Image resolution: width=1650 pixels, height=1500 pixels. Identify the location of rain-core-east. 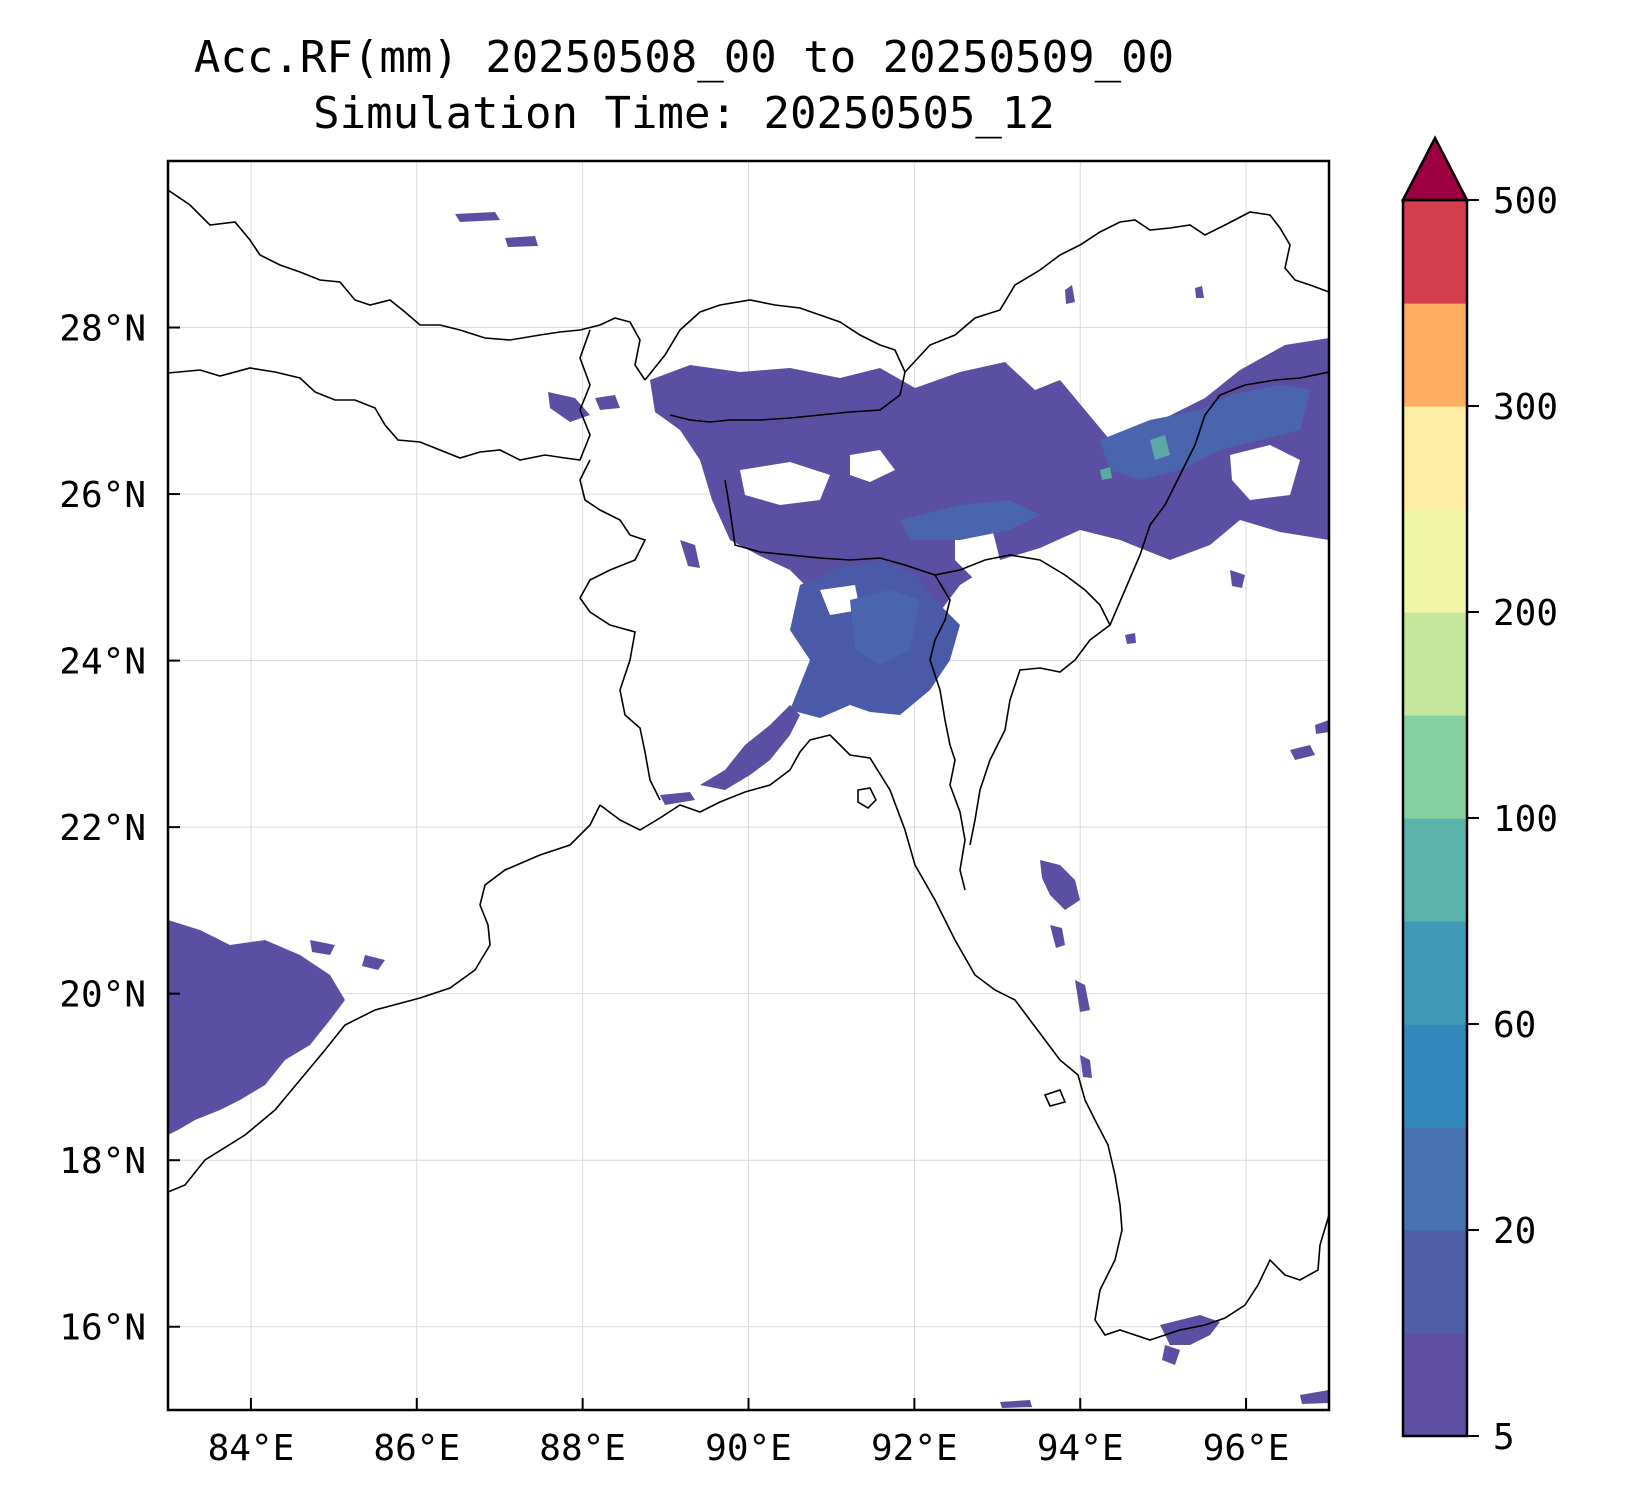
(1205, 432).